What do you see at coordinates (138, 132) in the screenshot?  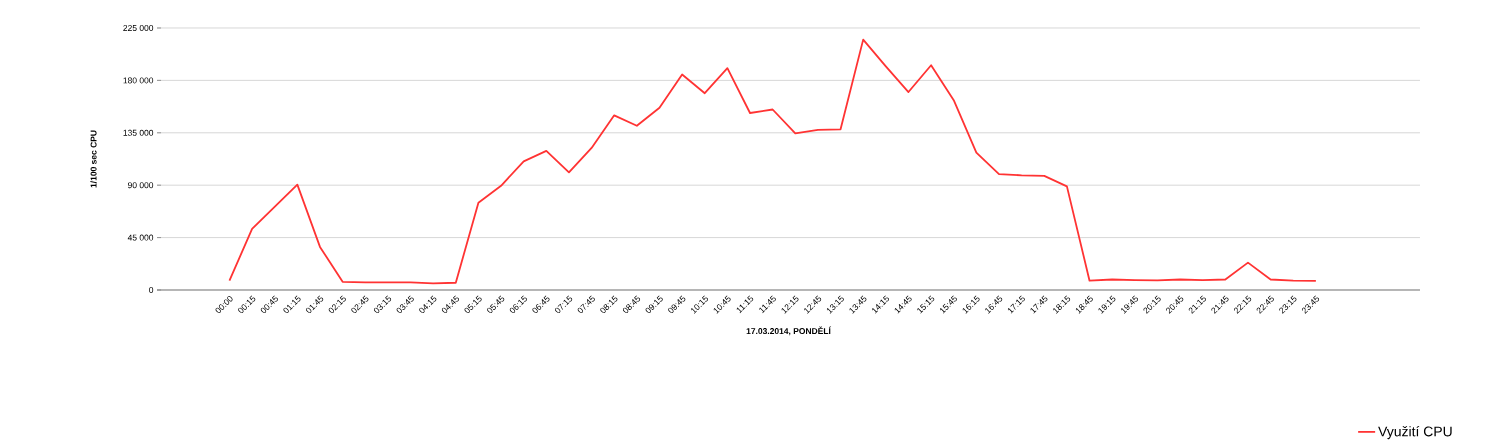 I see `y-tick-label: 135 000` at bounding box center [138, 132].